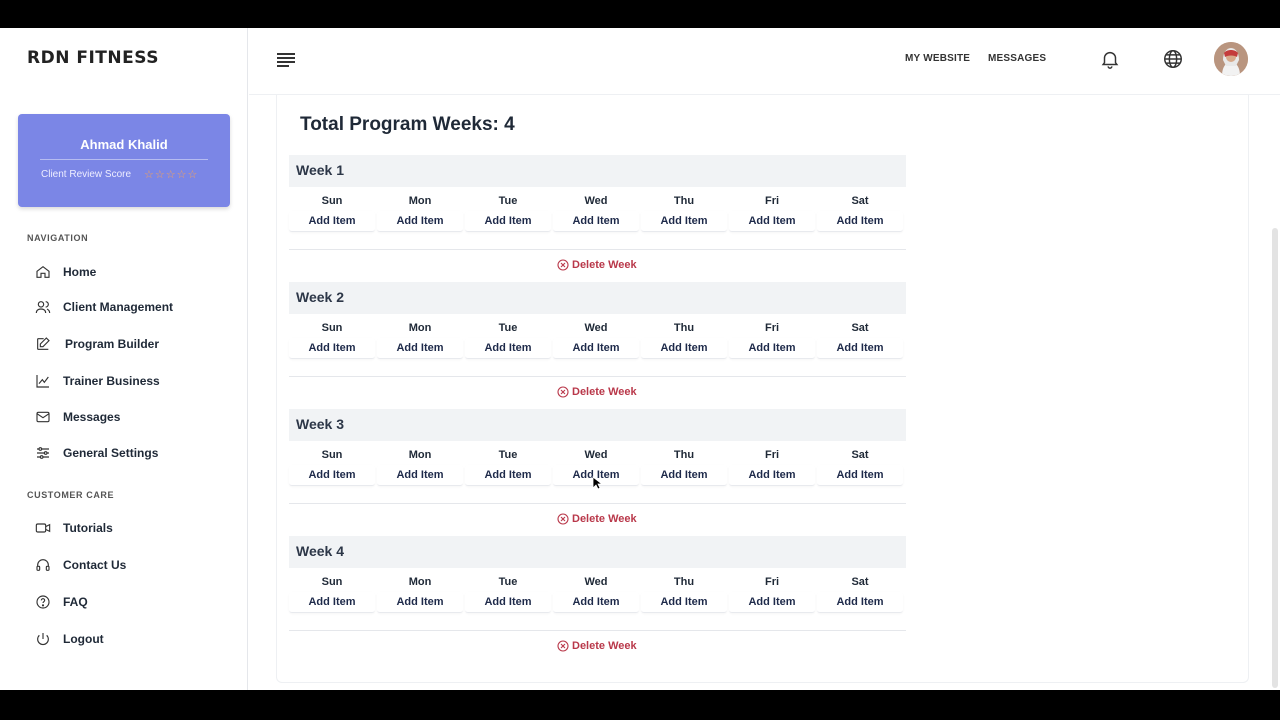 The image size is (1280, 720). I want to click on sidebar-item-tutorials: Tutorials, so click(74, 528).